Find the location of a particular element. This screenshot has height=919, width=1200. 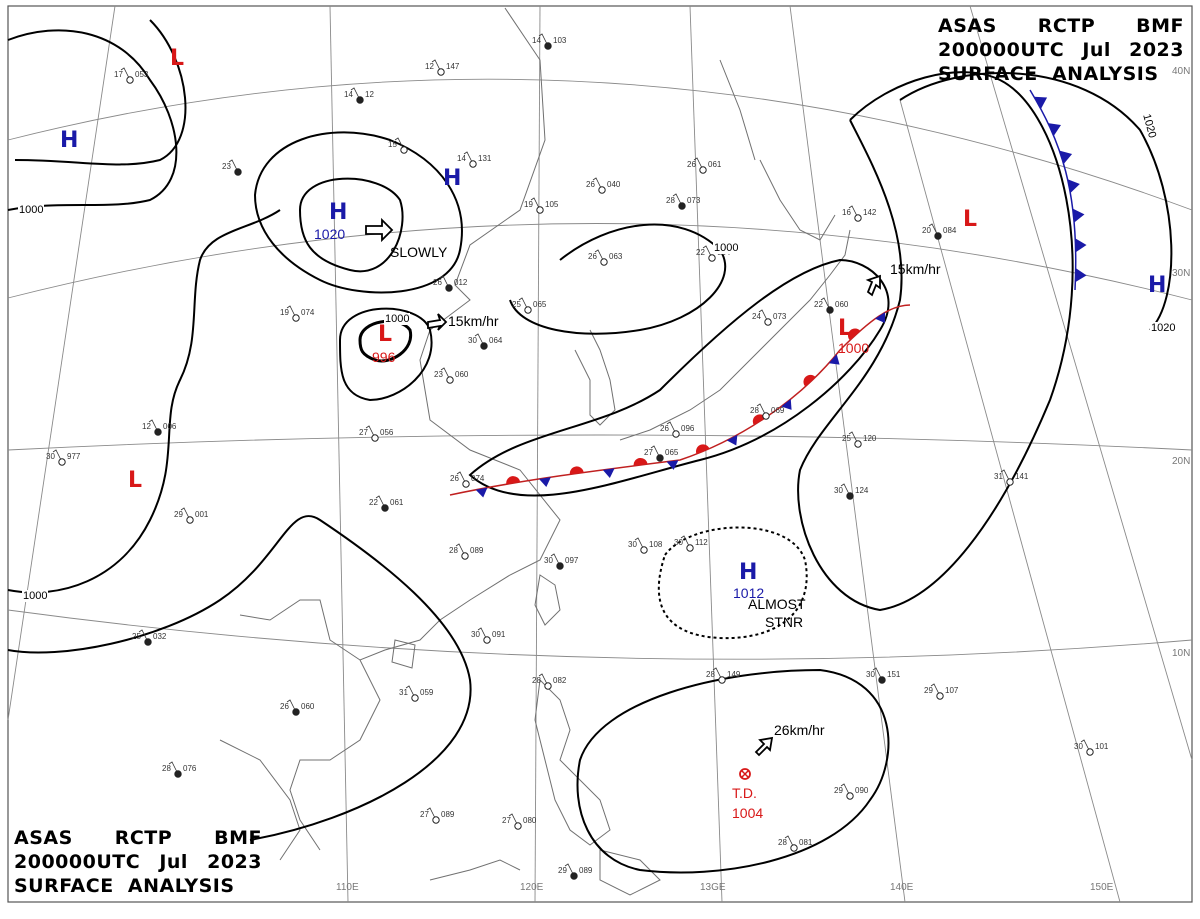

station-pressure: 059 is located at coordinates (427, 692).